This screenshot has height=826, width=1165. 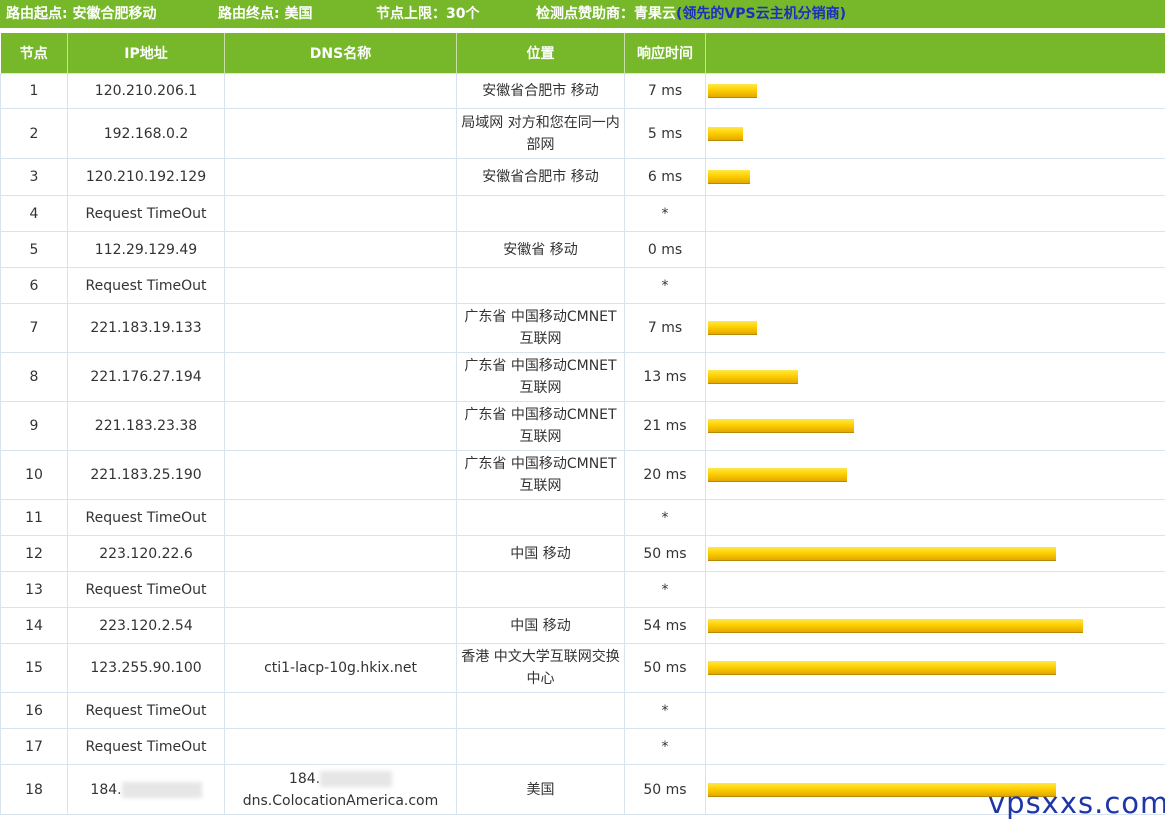 What do you see at coordinates (34, 133) in the screenshot?
I see `node-cell: 2` at bounding box center [34, 133].